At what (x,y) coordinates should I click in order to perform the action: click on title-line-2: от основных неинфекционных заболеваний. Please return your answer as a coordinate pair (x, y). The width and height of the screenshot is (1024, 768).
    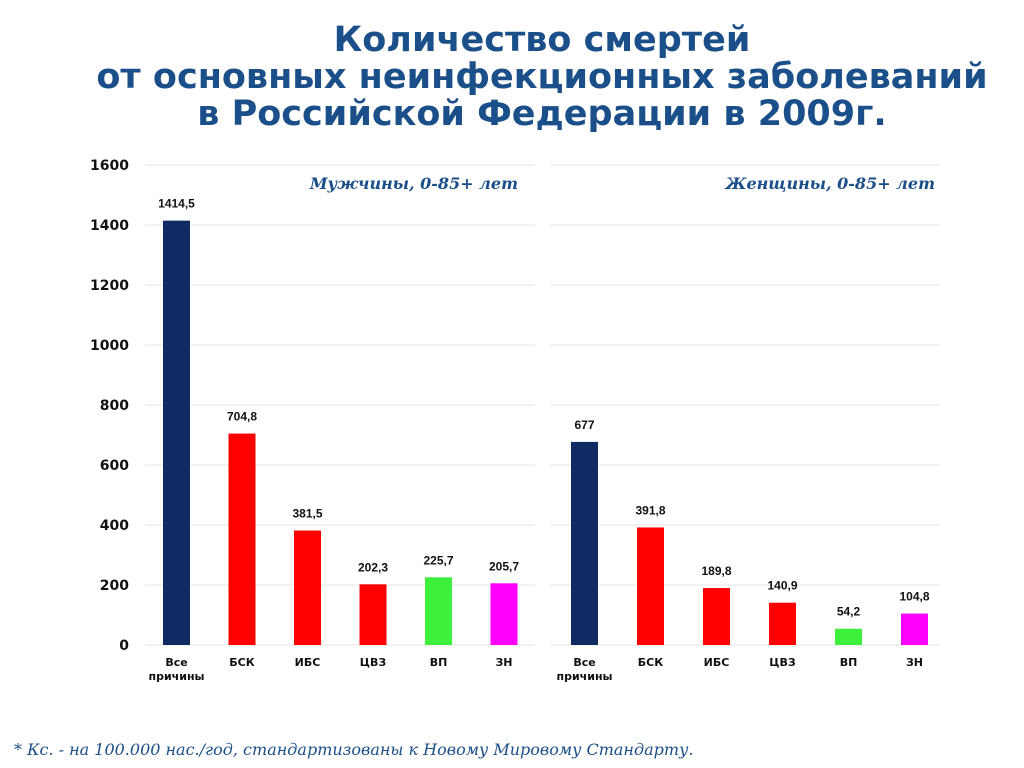
    Looking at the image, I should click on (542, 77).